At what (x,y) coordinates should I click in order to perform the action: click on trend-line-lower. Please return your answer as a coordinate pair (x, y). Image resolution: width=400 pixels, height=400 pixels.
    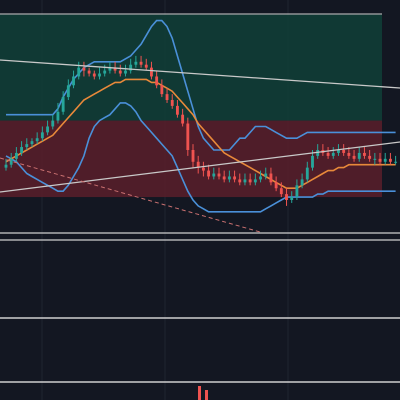
    Looking at the image, I should click on (200, 167).